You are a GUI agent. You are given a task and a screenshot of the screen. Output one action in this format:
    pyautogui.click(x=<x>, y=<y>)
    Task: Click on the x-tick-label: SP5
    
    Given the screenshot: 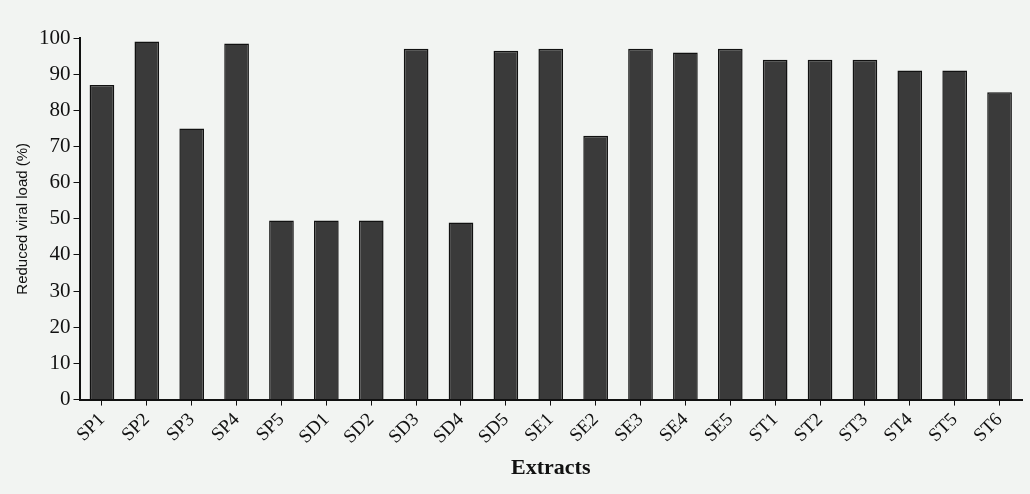 What is the action you would take?
    pyautogui.click(x=269, y=426)
    